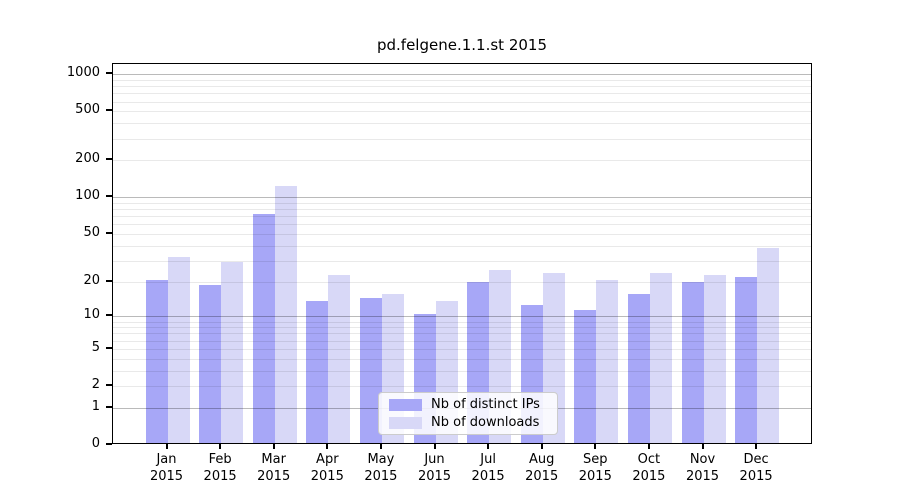 The image size is (900, 500). I want to click on bar-sep-downloads, so click(607, 361).